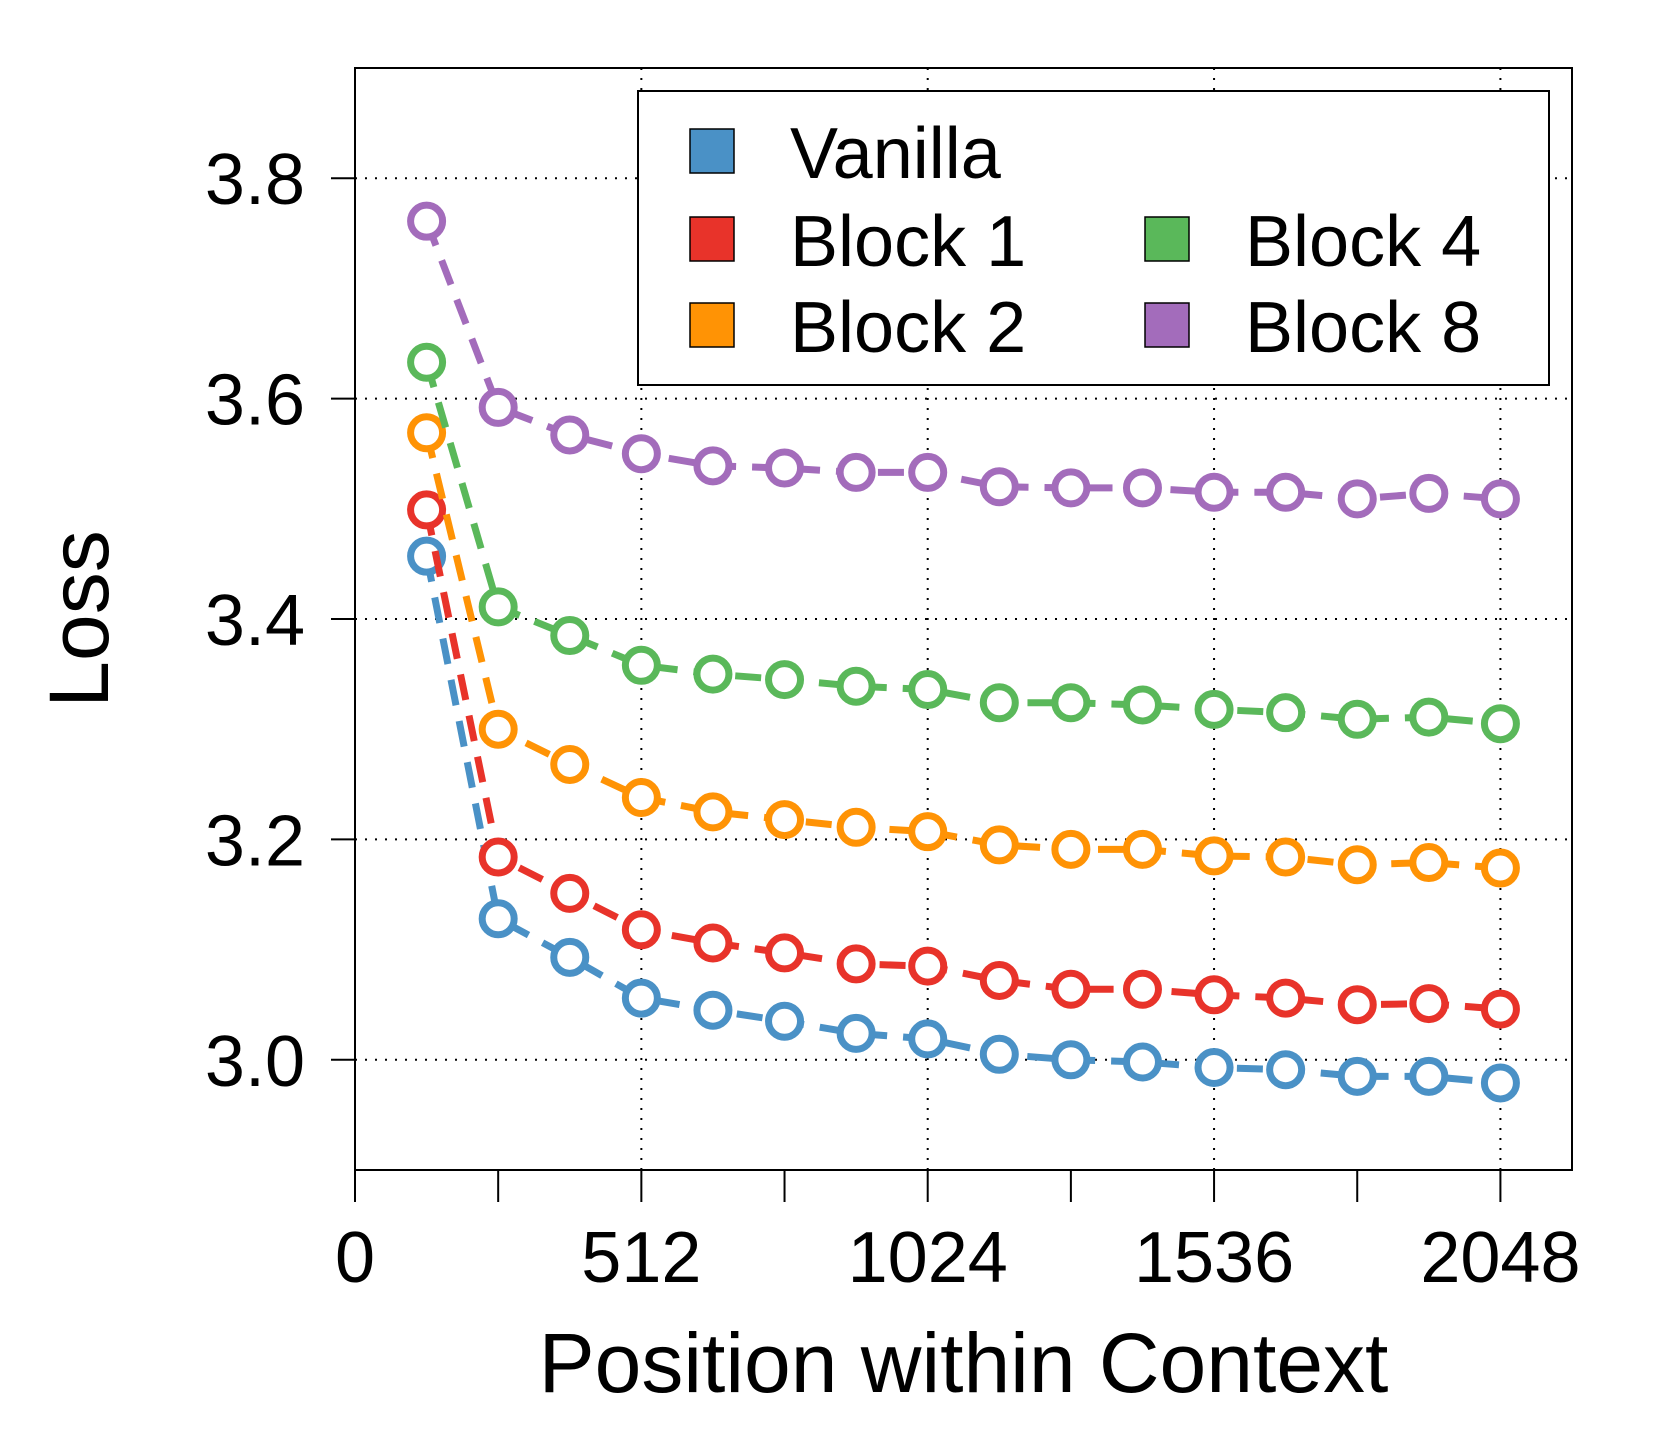 The height and width of the screenshot is (1431, 1662). Describe the element at coordinates (79, 618) in the screenshot. I see `y-axis-title: Loss` at that location.